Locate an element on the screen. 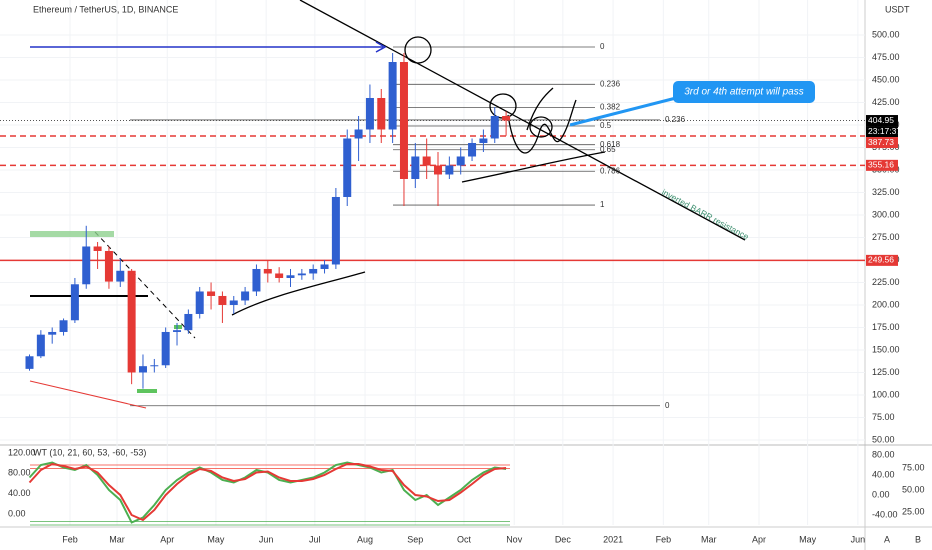  highlight is located at coordinates (72, 234).